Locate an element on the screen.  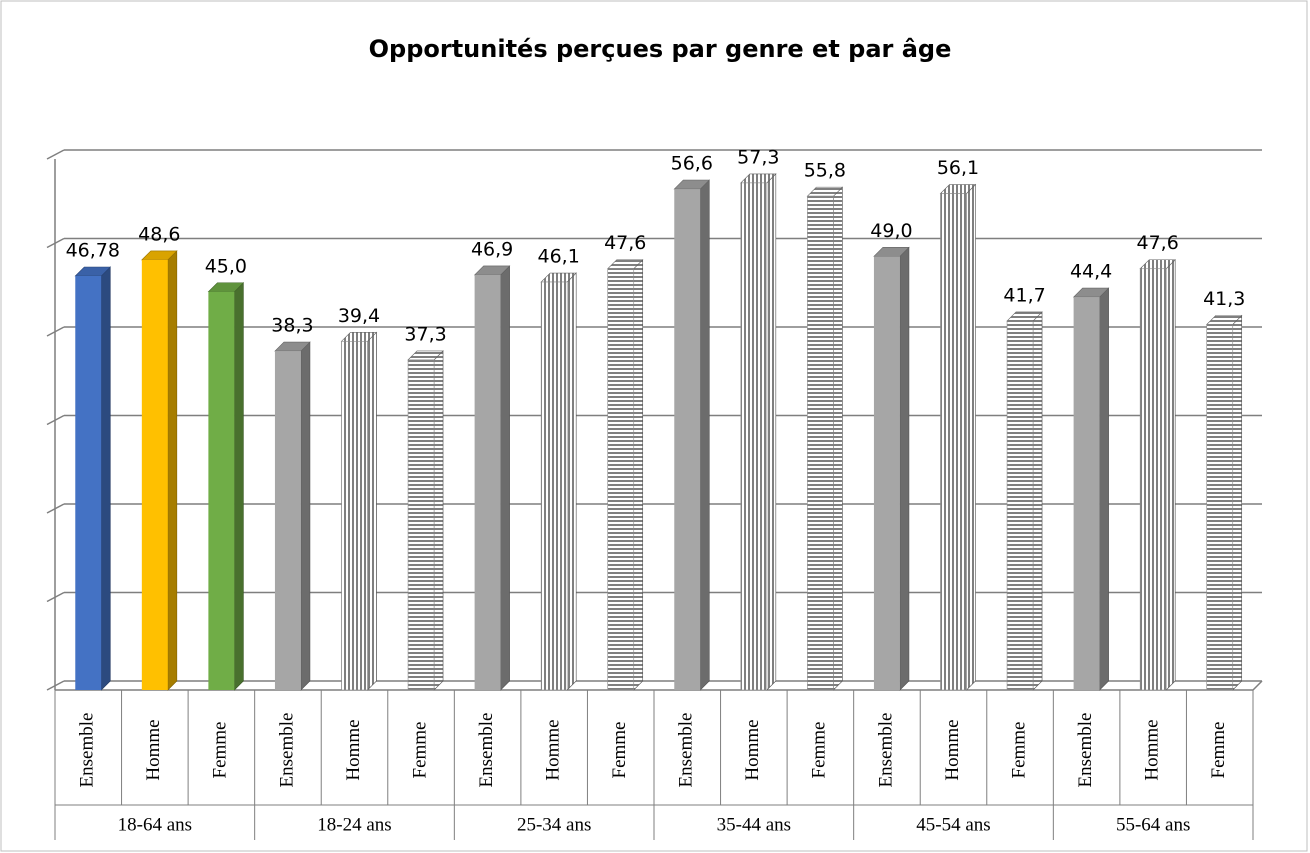
group-label: 35-44 ans is located at coordinates (754, 824).